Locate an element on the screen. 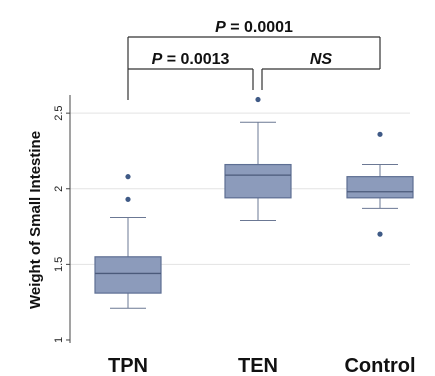 The image size is (435, 376). y-axis-label: Weight of Small Intestine is located at coordinates (35, 220).